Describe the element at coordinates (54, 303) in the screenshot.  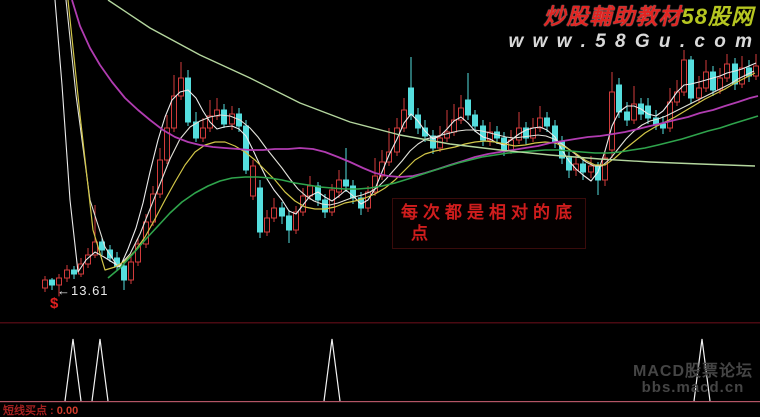
I see `dollar-marker: $` at that location.